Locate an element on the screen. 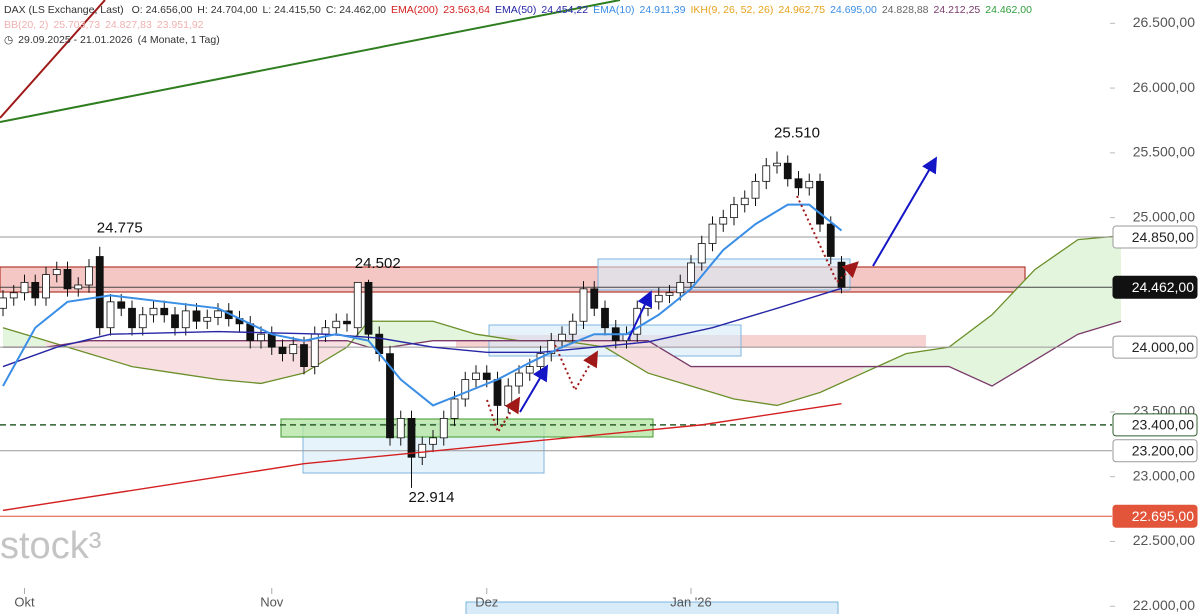 This screenshot has width=1200, height=614. legend-row: BB(20, 2) 25.703,73 24.827,83 23.951,92 is located at coordinates (520, 25).